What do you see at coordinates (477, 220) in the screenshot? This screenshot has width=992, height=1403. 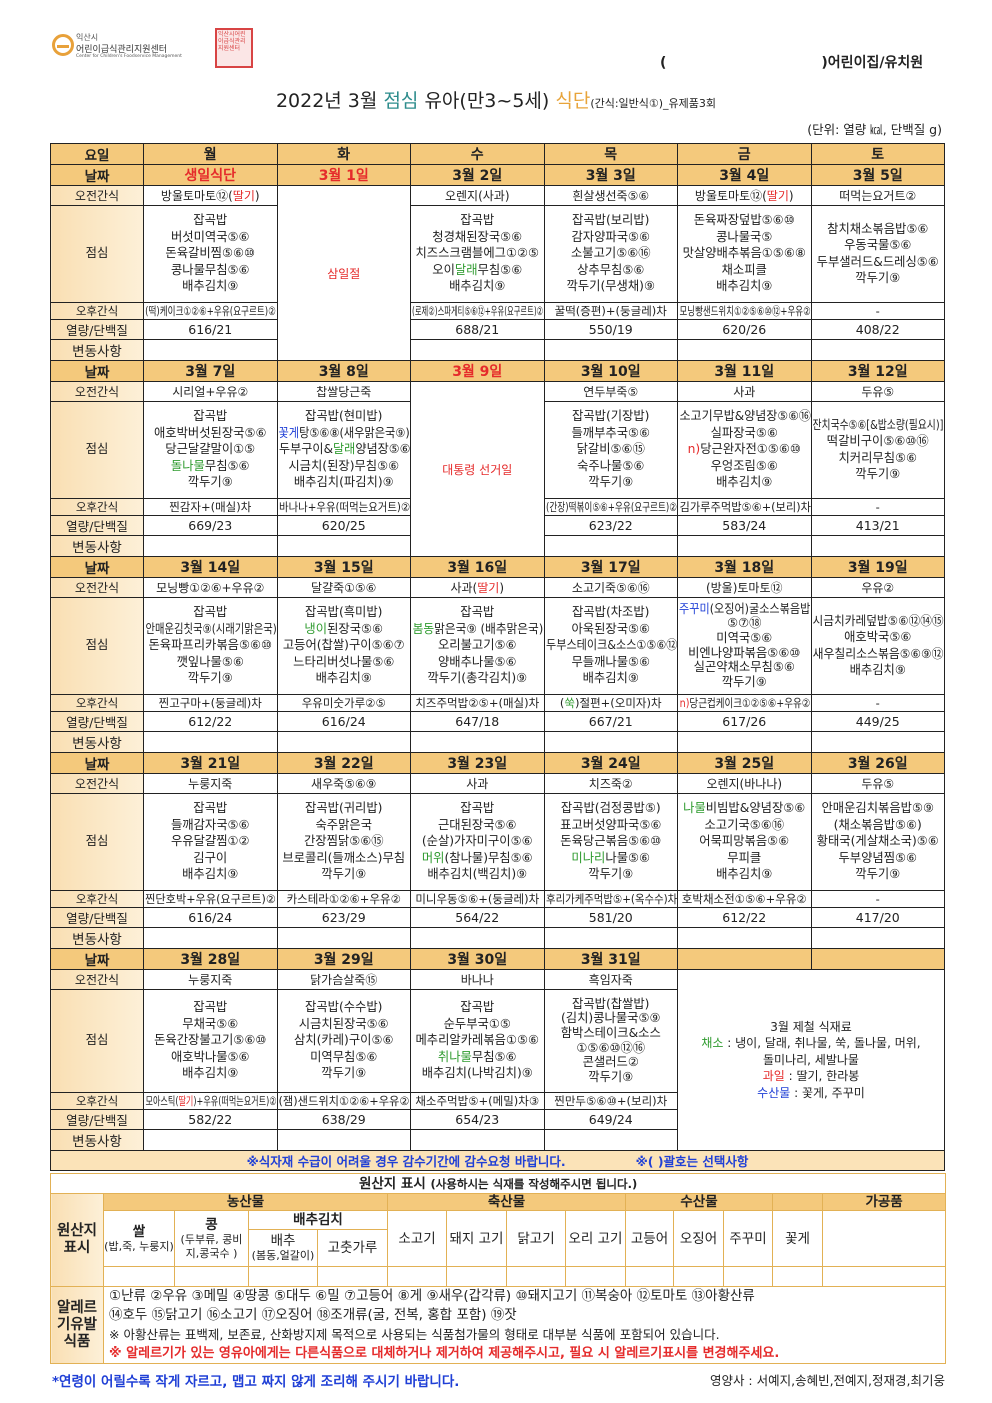 I see `menu-line: 잡곡밥` at bounding box center [477, 220].